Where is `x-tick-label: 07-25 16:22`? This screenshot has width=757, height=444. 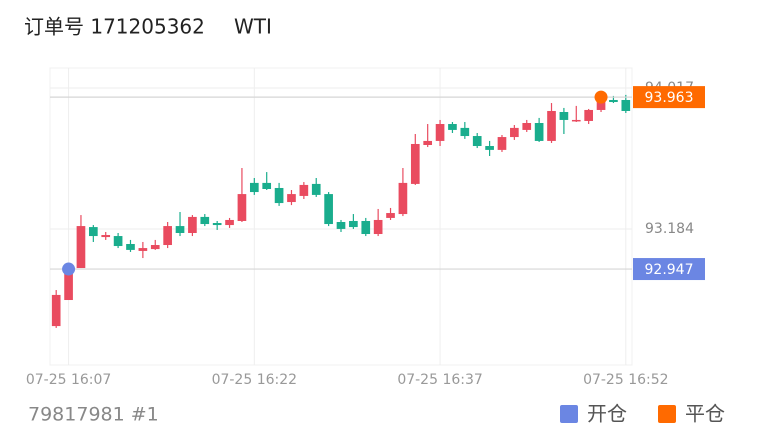
x-tick-label: 07-25 16:22 is located at coordinates (254, 380).